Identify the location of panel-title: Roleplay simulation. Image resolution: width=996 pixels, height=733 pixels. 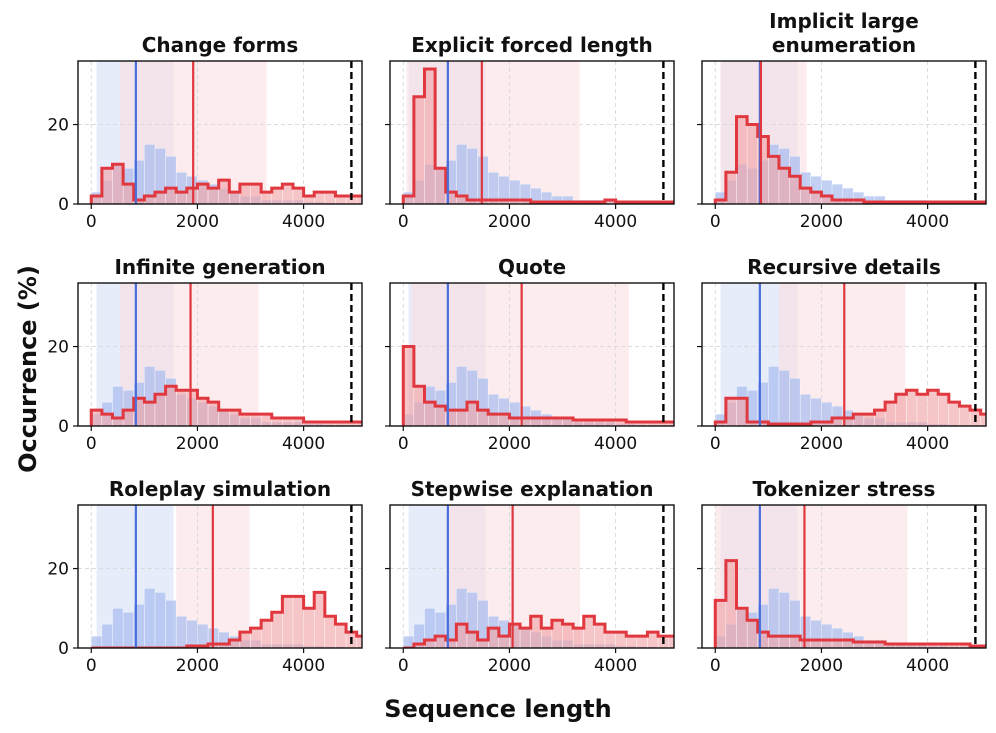
(220, 489).